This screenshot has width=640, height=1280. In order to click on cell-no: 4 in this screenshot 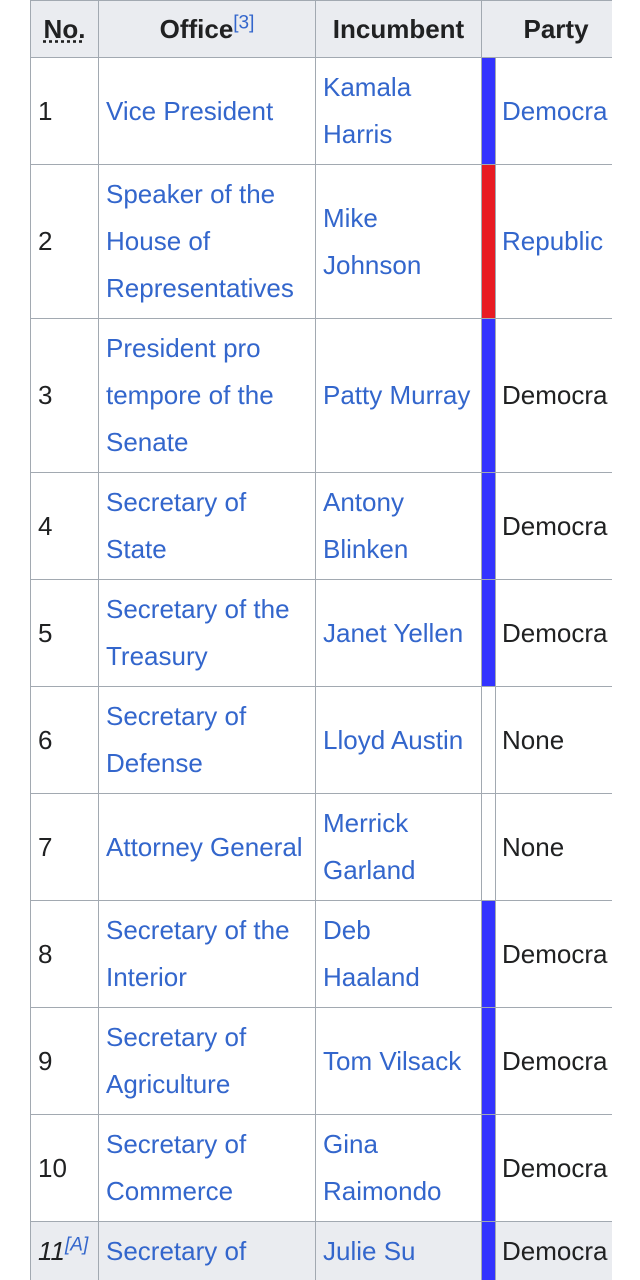, I will do `click(64, 526)`.